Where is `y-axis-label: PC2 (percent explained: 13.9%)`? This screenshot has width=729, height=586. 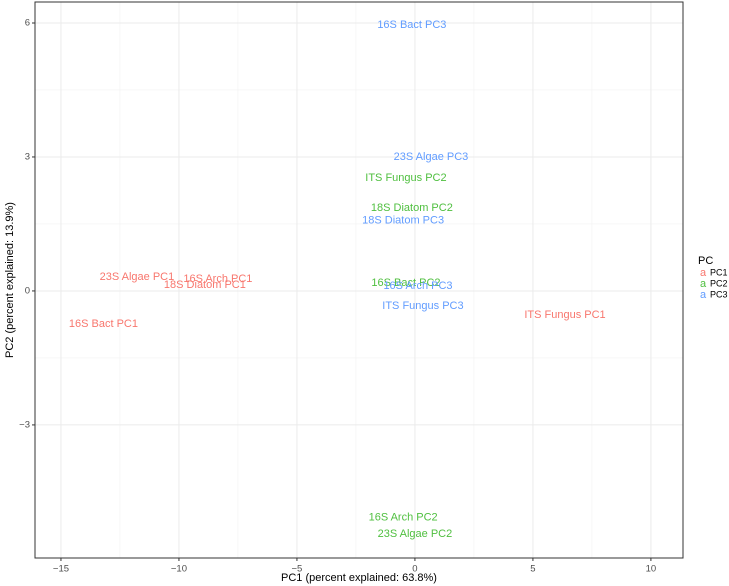
y-axis-label: PC2 (percent explained: 13.9%) is located at coordinates (10, 280).